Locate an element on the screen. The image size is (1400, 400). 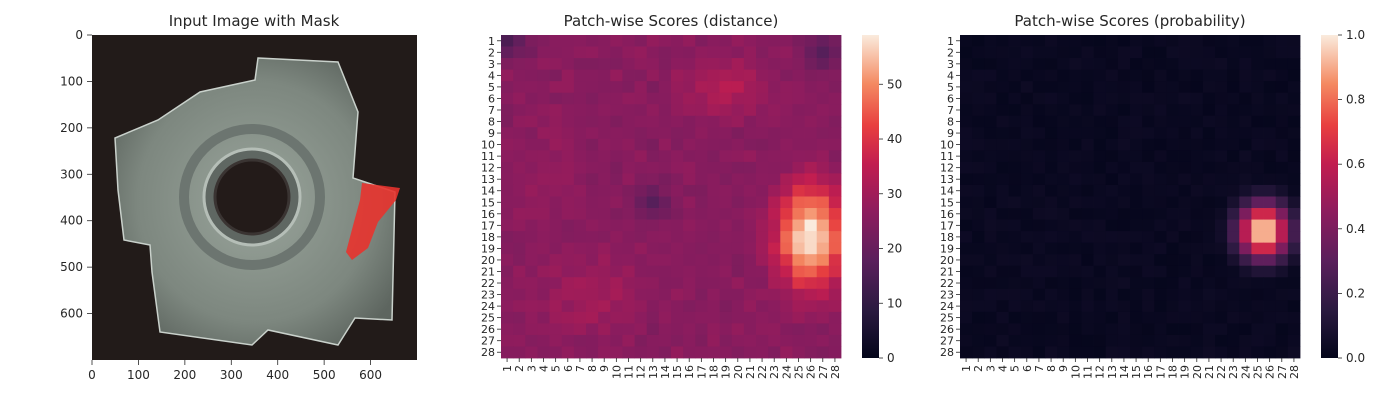
y-tick-label: 20 is located at coordinates (947, 260).